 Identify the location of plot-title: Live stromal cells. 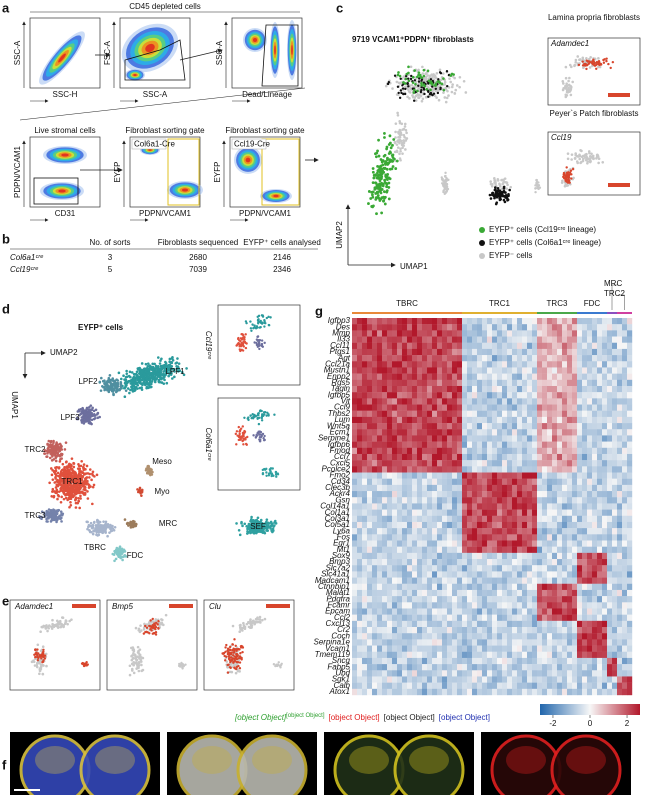
(64, 130).